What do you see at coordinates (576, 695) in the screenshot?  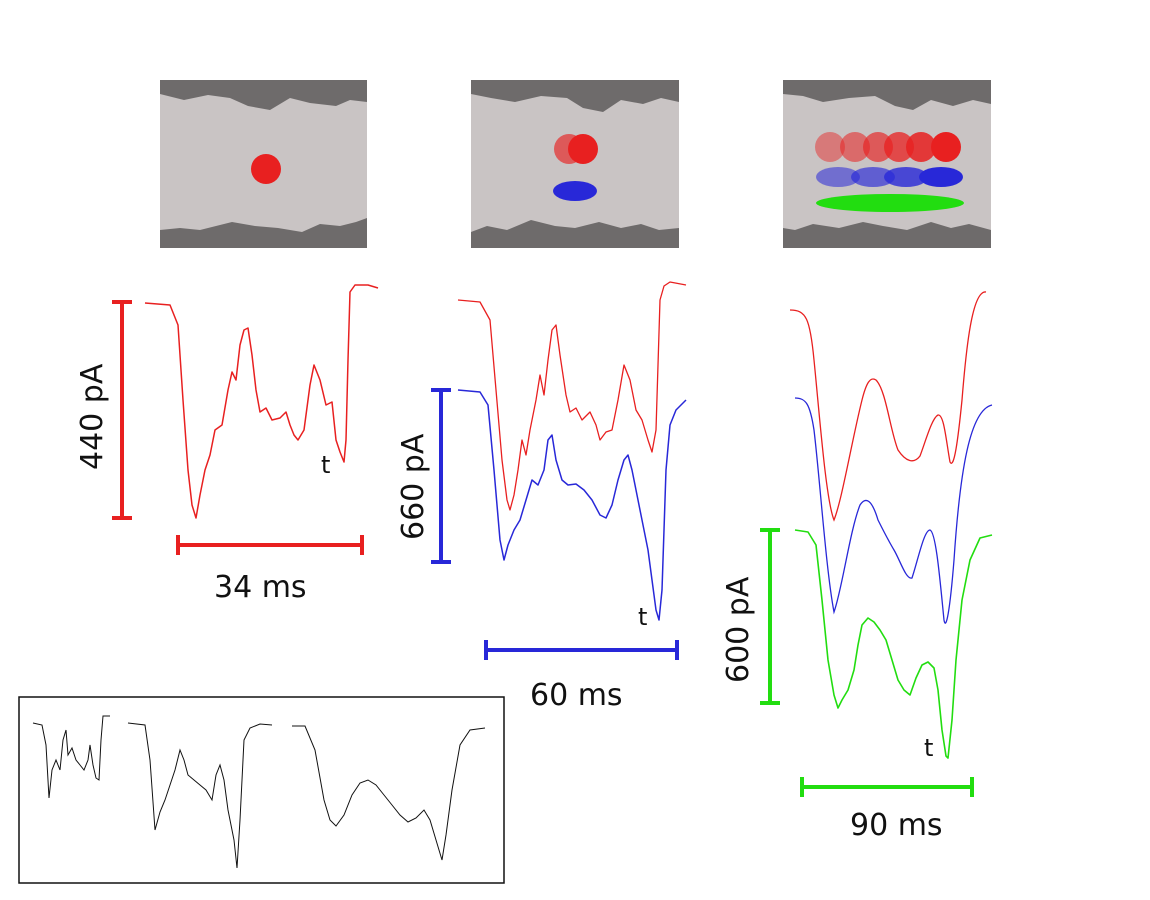 I see `scale-bar-time-label: 60 ms` at bounding box center [576, 695].